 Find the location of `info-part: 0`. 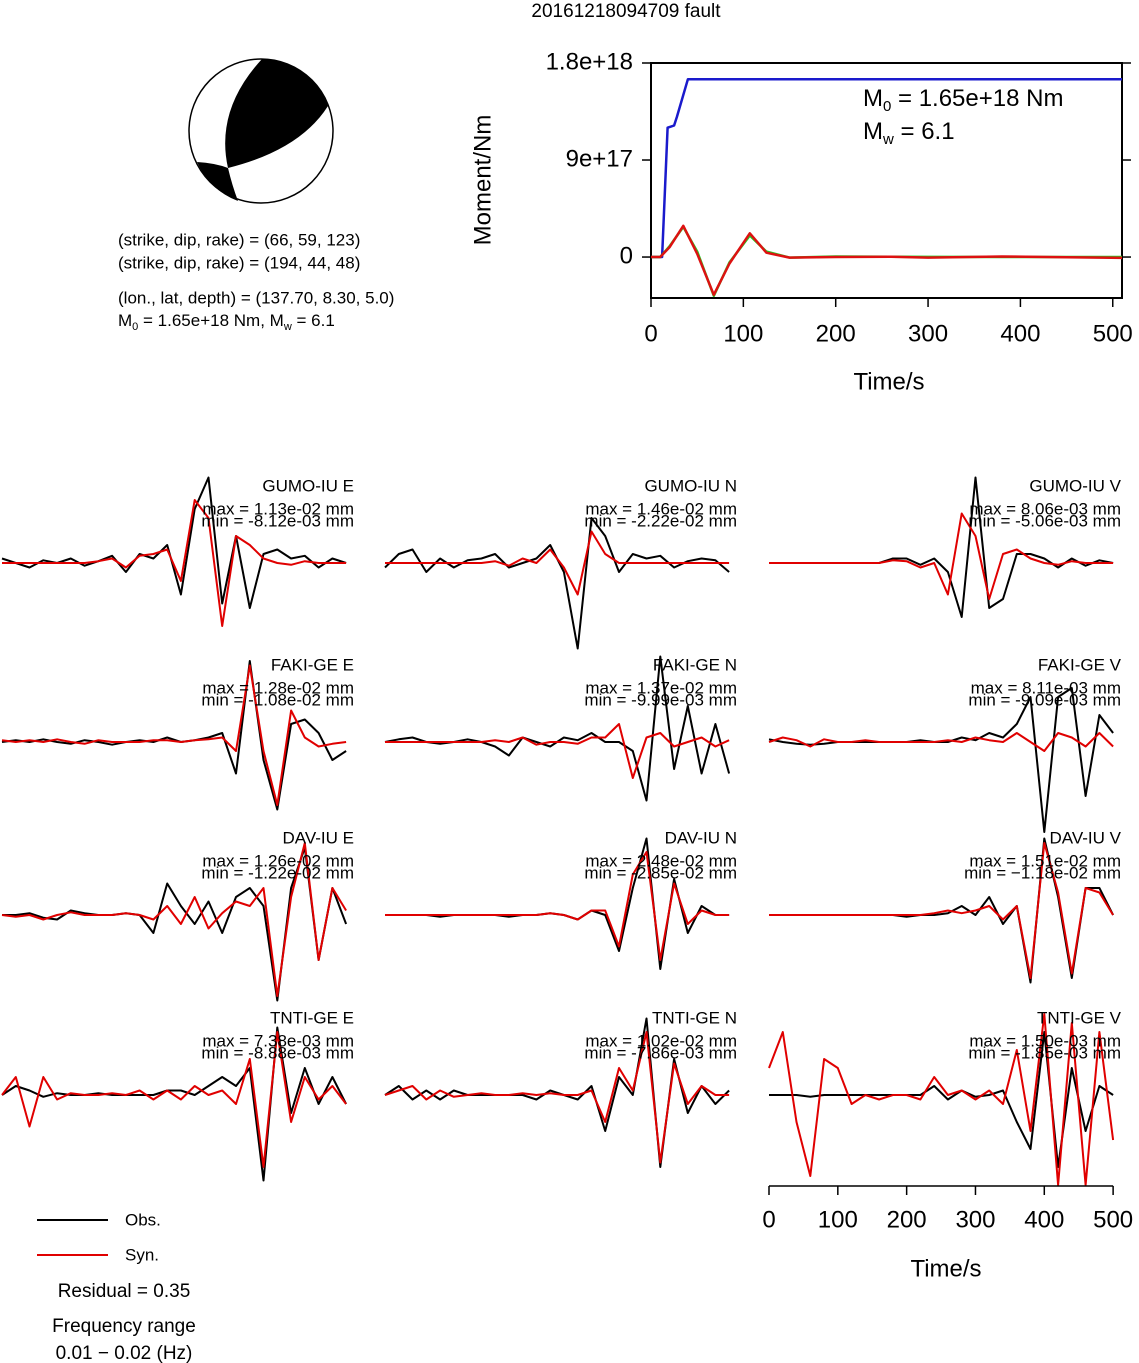

info-part: 0 is located at coordinates (135, 327).